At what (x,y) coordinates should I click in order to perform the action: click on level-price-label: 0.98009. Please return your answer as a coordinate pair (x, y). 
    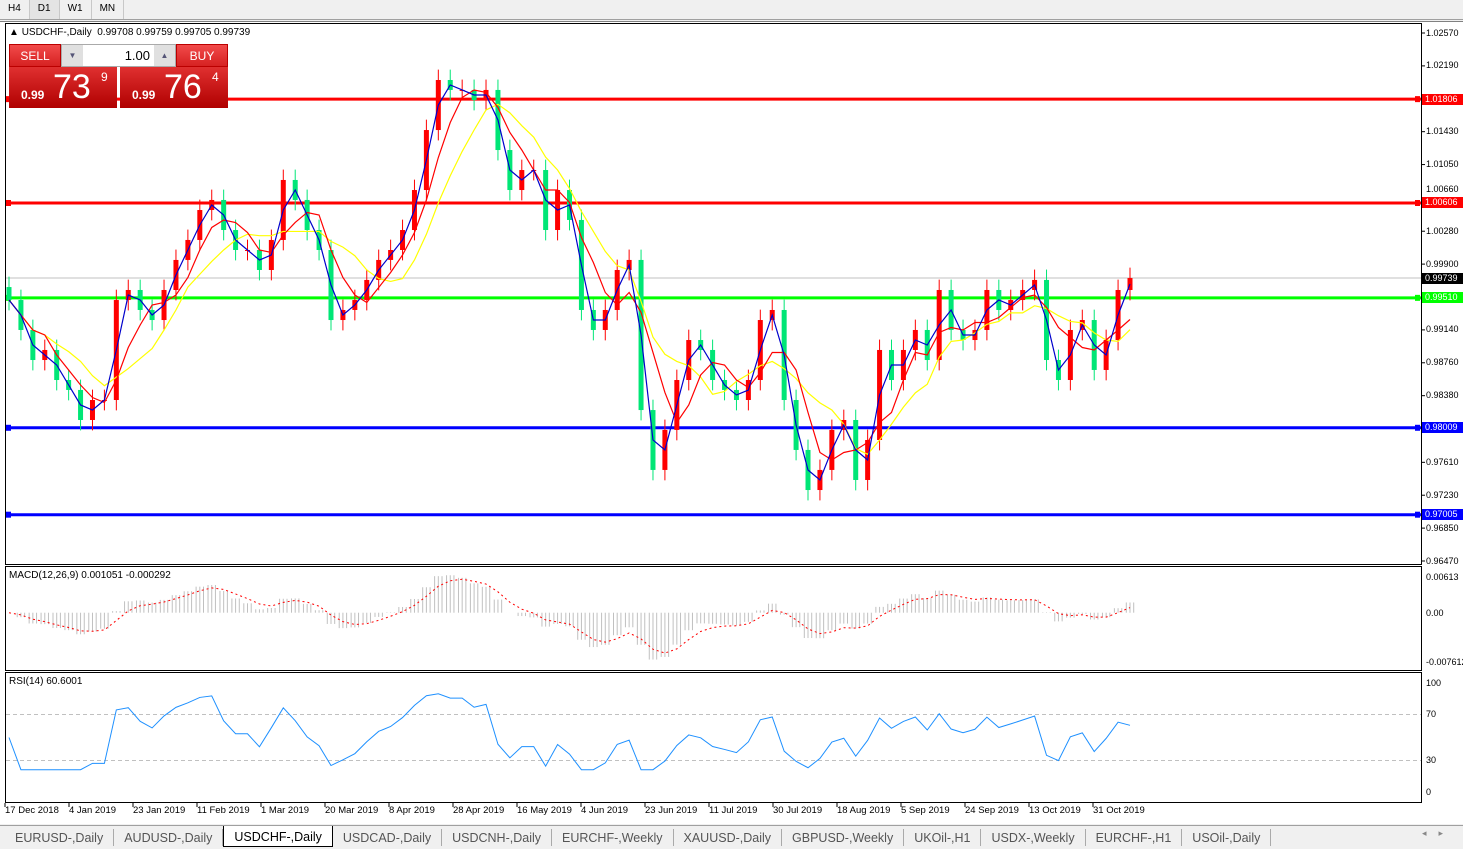
    Looking at the image, I should click on (1442, 428).